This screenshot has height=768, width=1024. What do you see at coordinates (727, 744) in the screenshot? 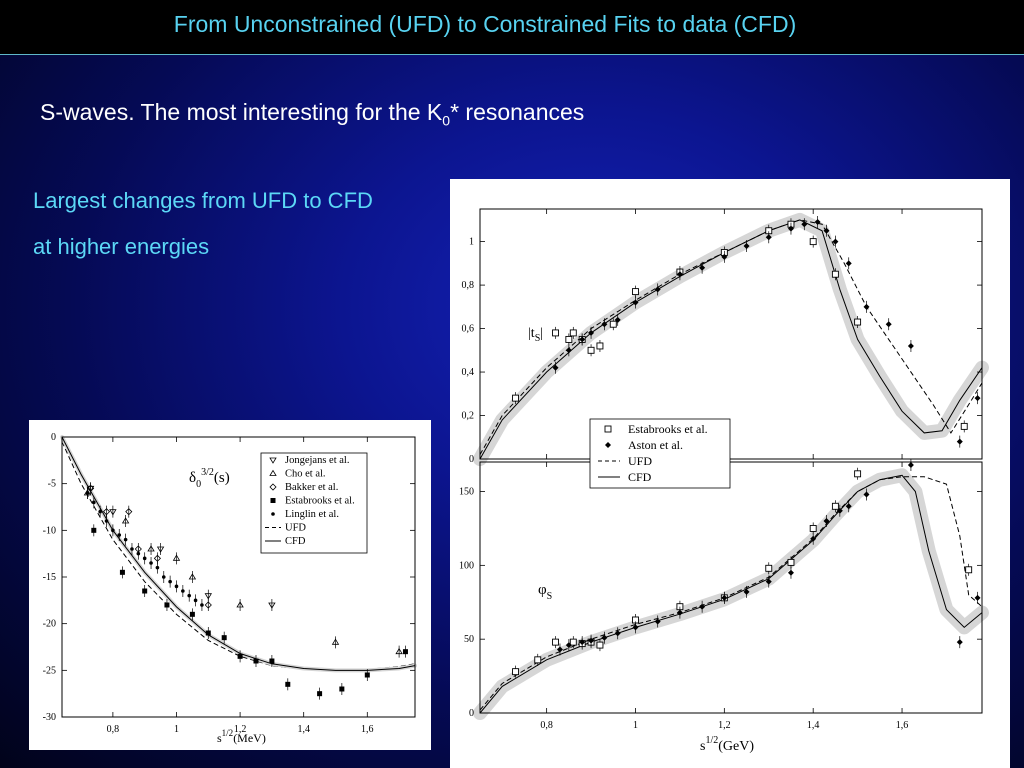
I see `x-axis-label: s1/2(GeV)` at bounding box center [727, 744].